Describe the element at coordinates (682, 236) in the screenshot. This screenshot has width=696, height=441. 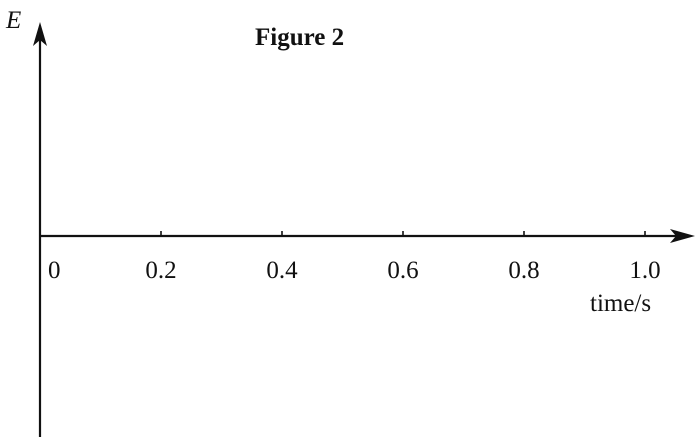
I see `x-axis-arrowhead` at that location.